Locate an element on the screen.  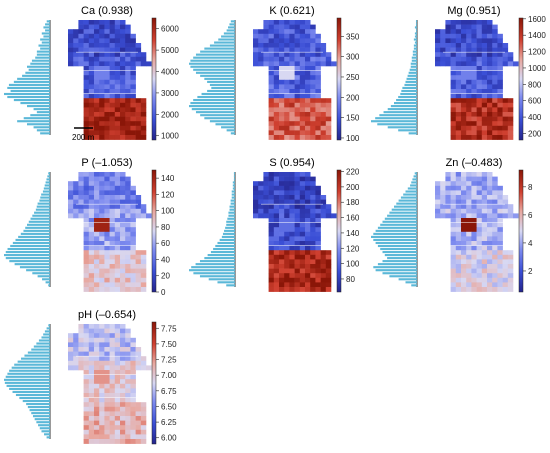
colorbar-tick-label: 7.75 is located at coordinates (169, 328).